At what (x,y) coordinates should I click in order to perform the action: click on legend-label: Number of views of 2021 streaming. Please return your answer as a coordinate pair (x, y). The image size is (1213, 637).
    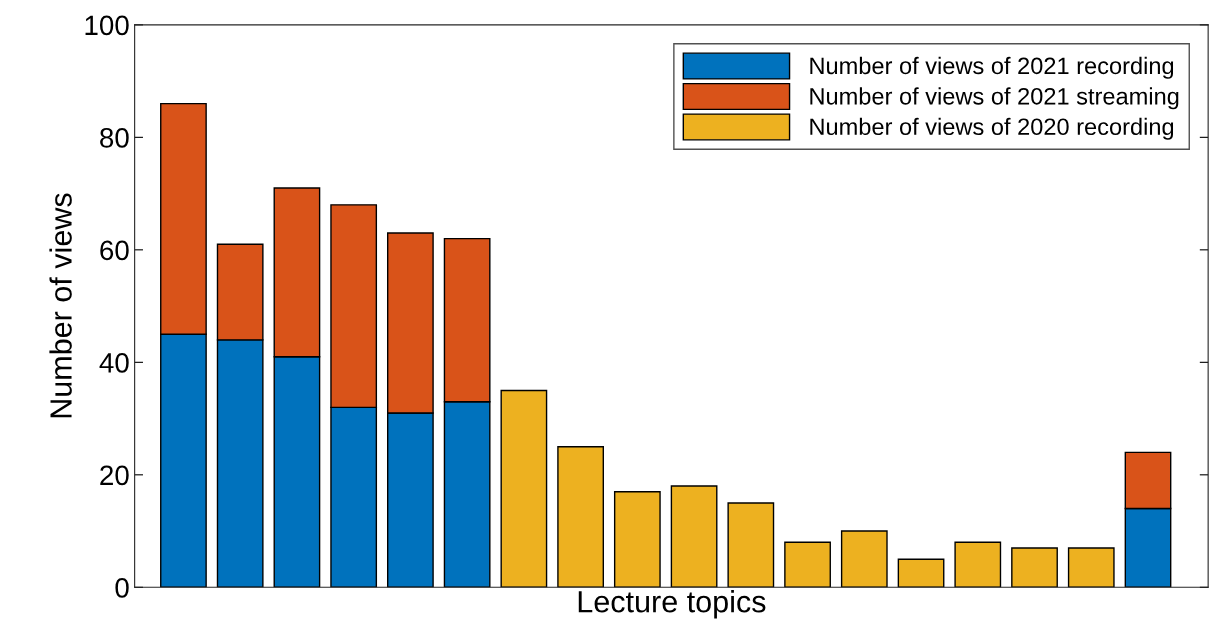
    Looking at the image, I should click on (994, 98).